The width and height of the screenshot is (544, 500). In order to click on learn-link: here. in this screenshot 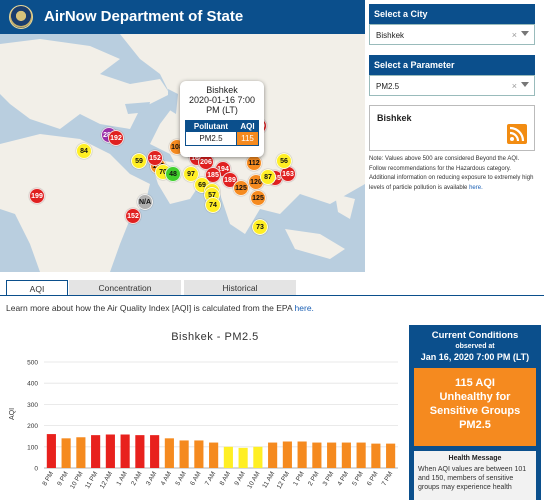, I will do `click(304, 308)`.